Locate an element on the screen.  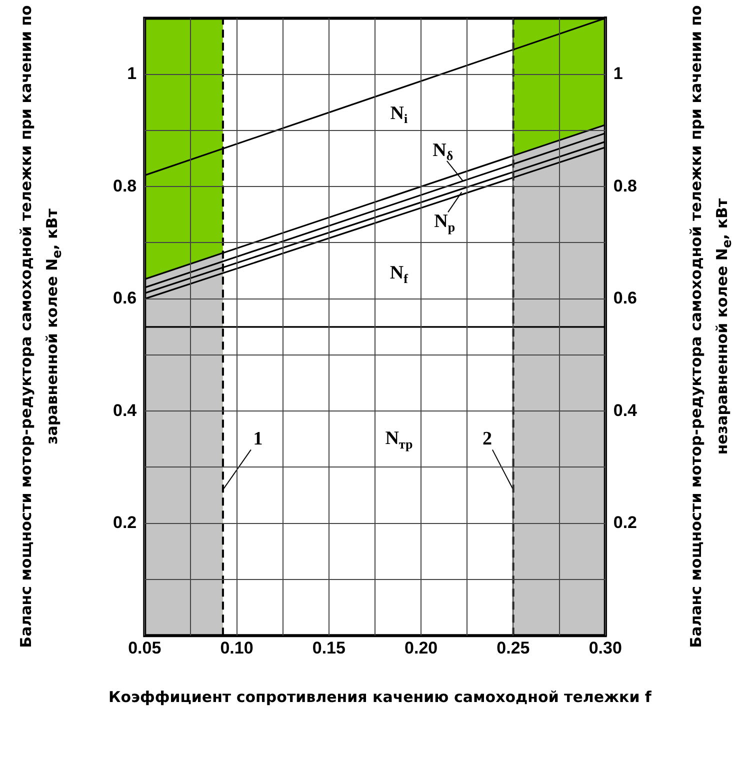
y-tick-label: 0.8 is located at coordinates (124, 186).